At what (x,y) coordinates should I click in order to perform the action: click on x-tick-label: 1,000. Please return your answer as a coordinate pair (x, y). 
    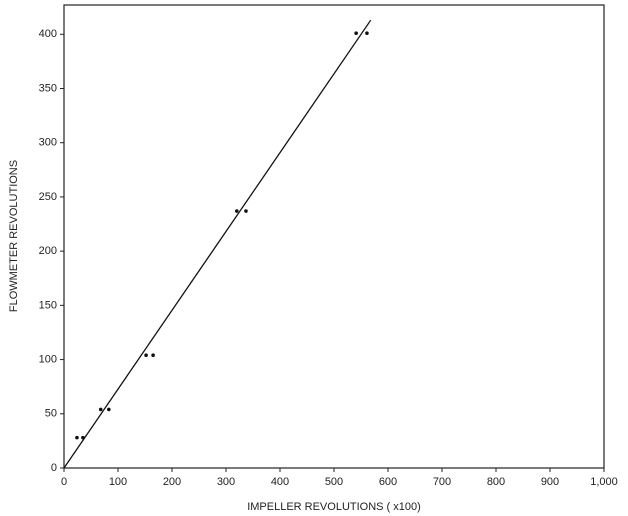
    Looking at the image, I should click on (604, 482).